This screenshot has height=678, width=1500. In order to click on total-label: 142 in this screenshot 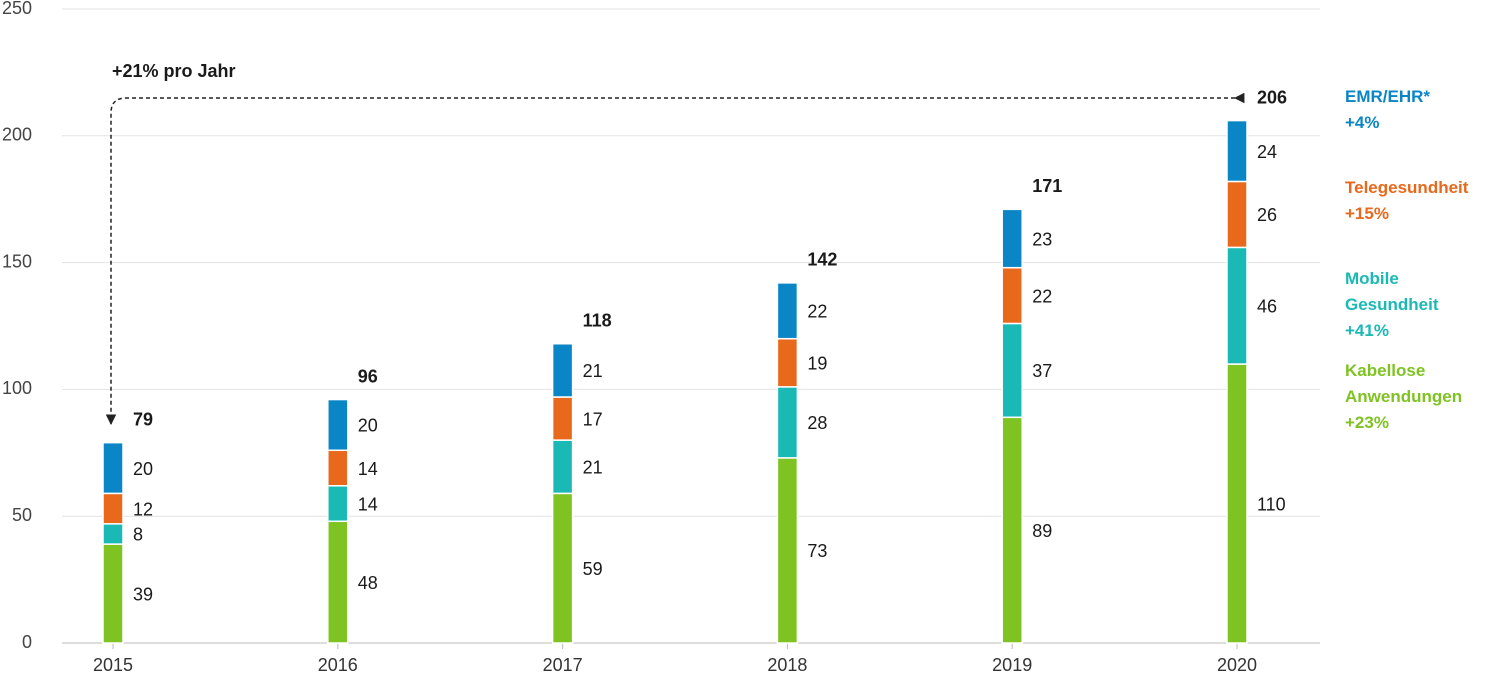, I will do `click(822, 260)`.